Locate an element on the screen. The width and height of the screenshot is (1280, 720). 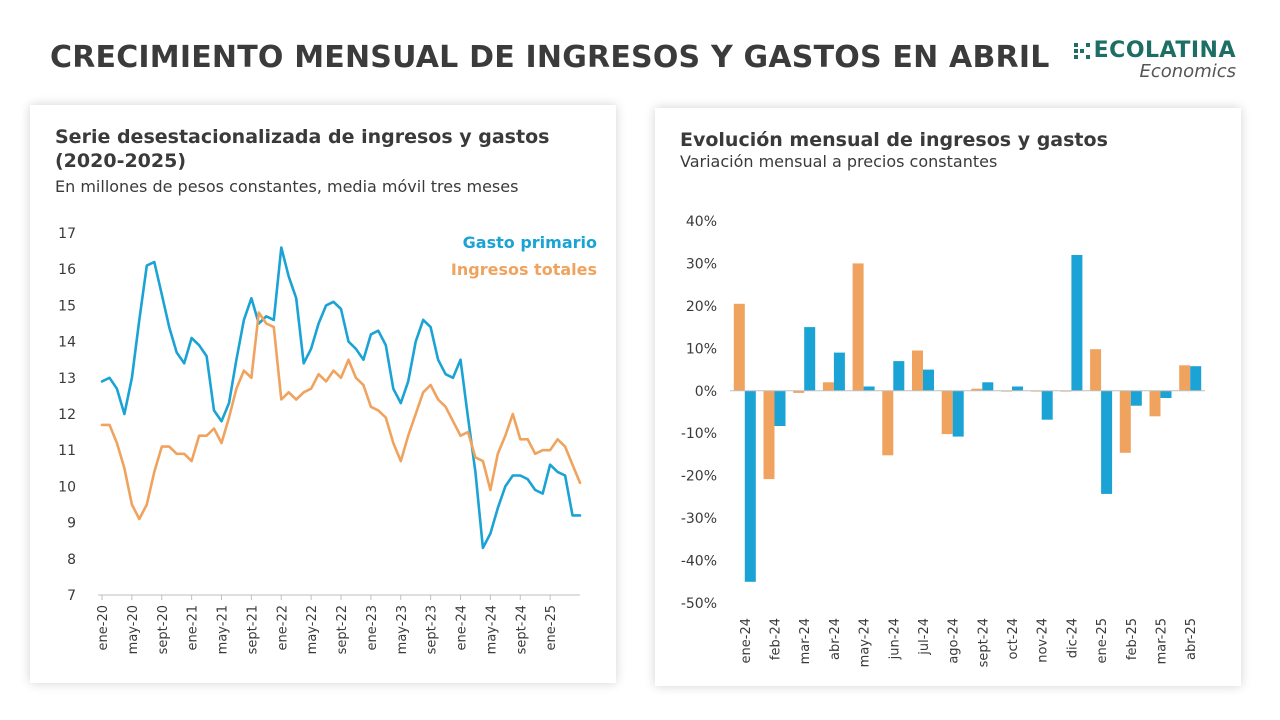
logo-subtitle: Economics is located at coordinates (1187, 71).